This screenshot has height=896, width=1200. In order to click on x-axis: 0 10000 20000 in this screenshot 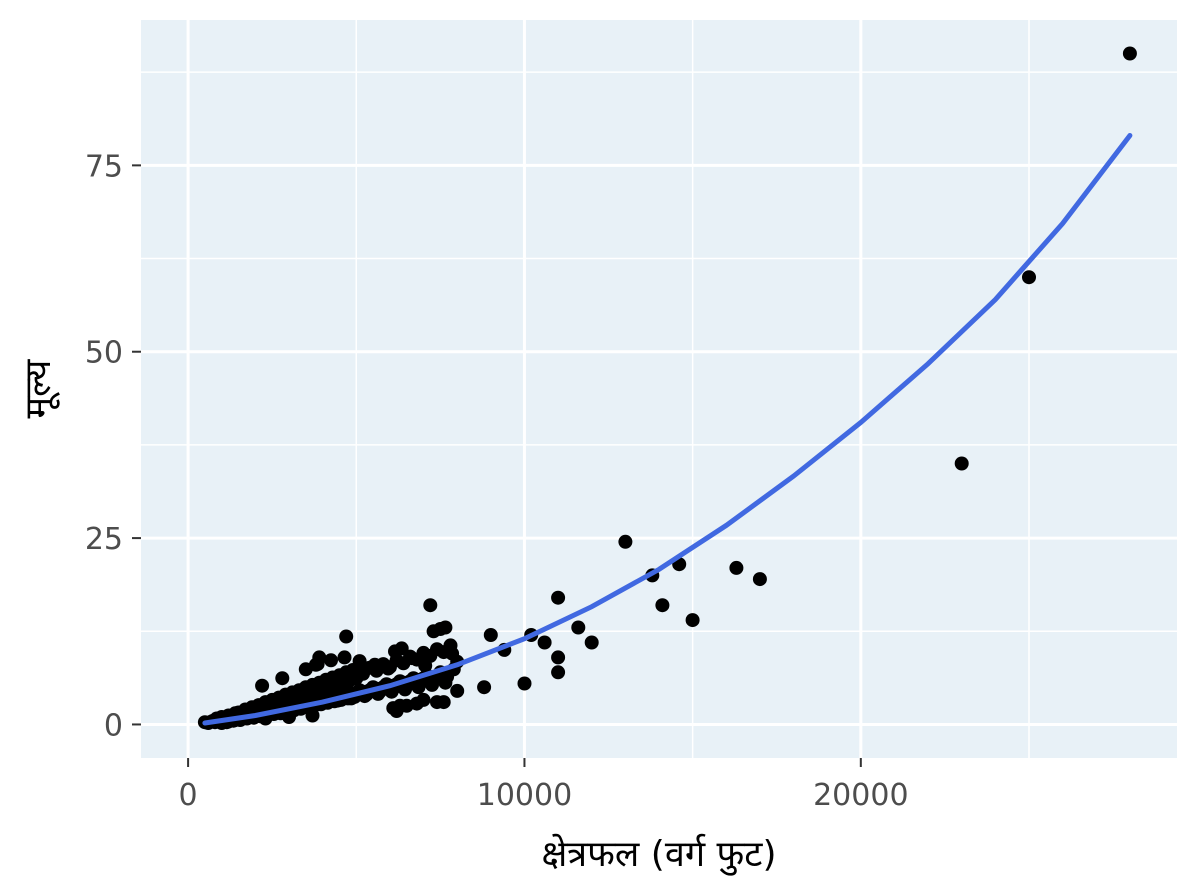, I will do `click(544, 785)`.